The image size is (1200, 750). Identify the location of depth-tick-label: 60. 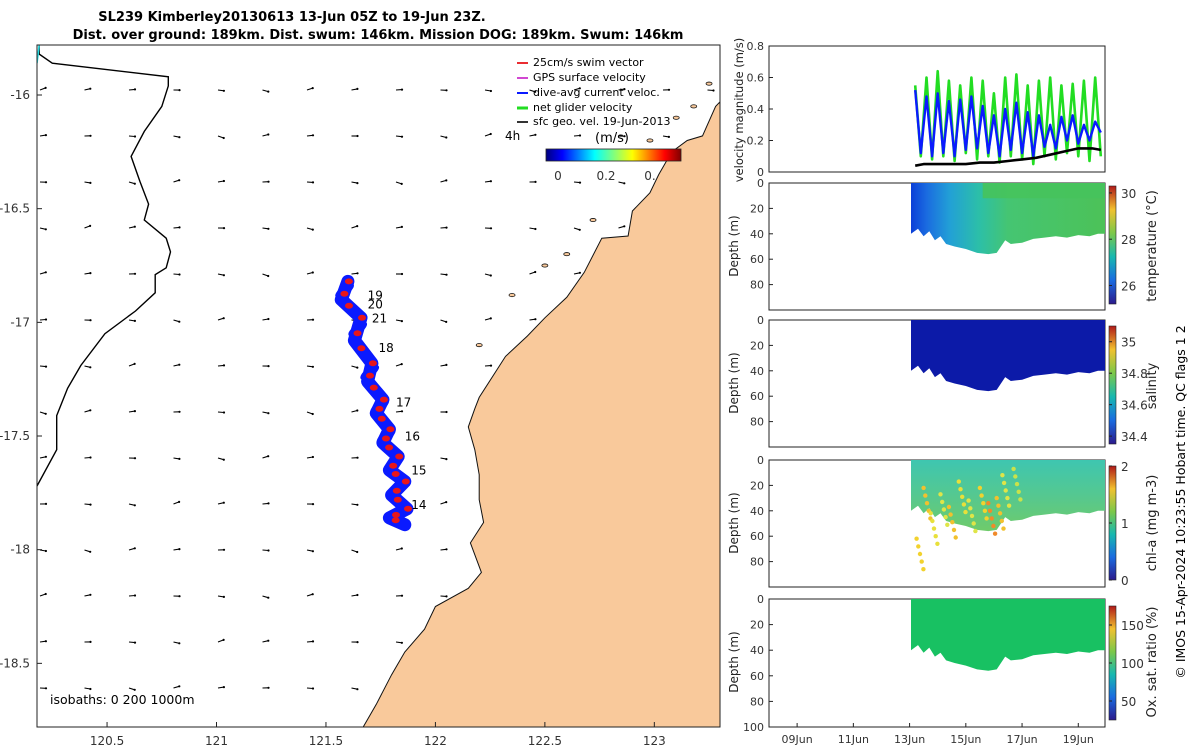
(757, 536).